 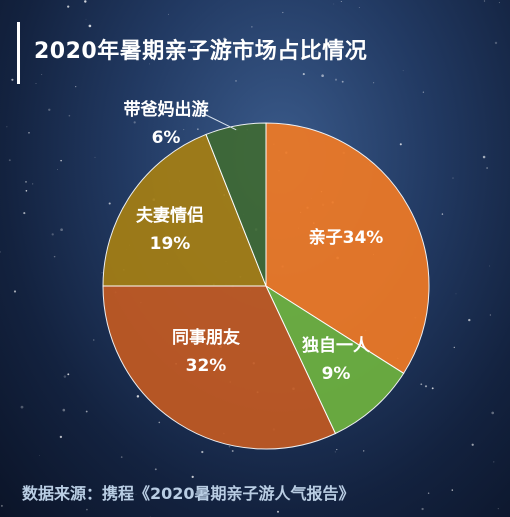 I want to click on slice-value-4: 19%, so click(x=170, y=244).